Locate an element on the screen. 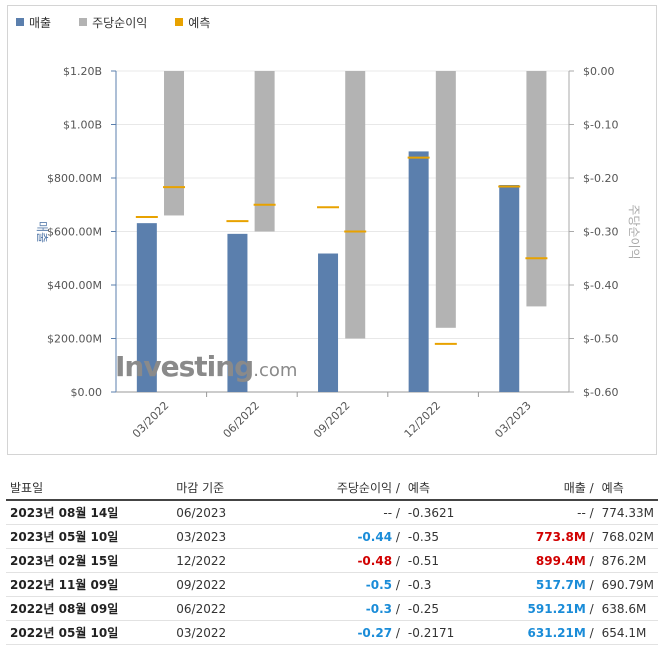 The height and width of the screenshot is (654, 663). right-axis-tick-label: $-0.40 is located at coordinates (600, 285).